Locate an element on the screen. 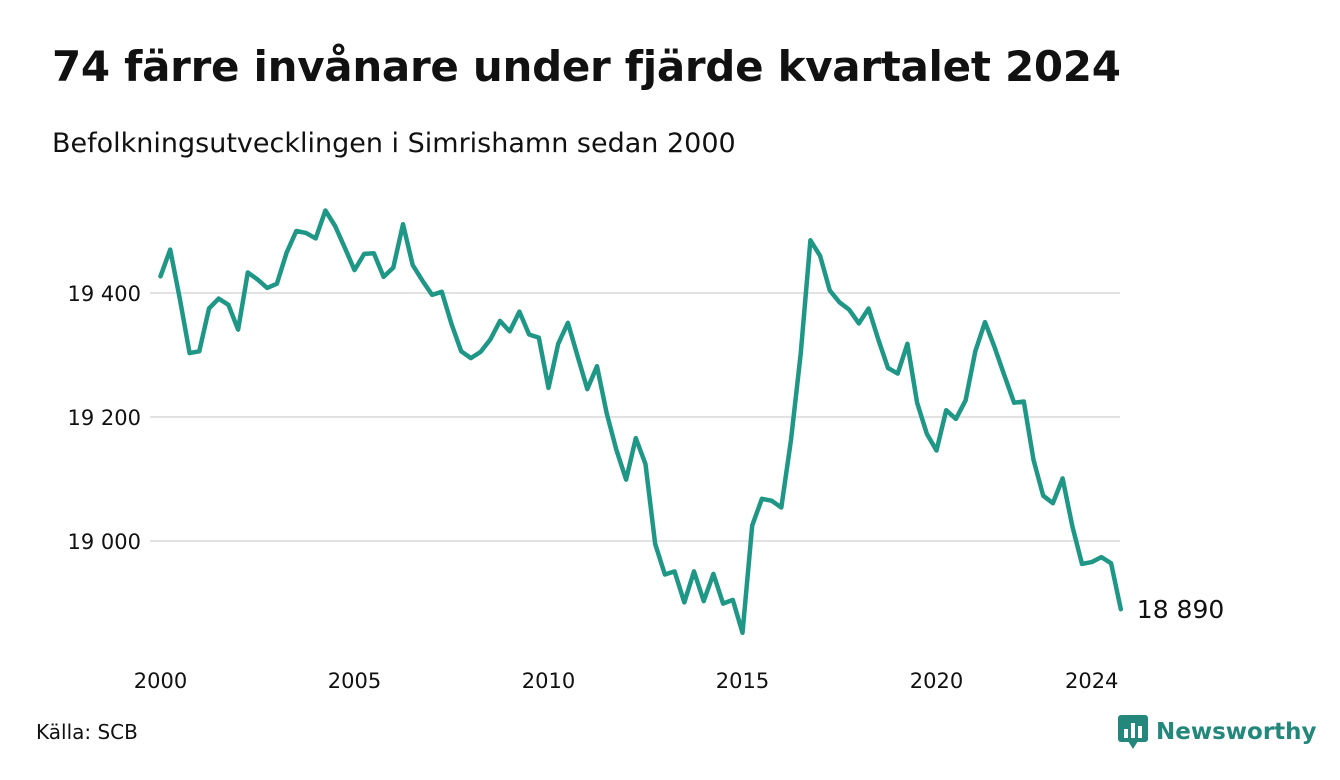 The height and width of the screenshot is (780, 1340). brand-name: Newsworthy is located at coordinates (1236, 732).